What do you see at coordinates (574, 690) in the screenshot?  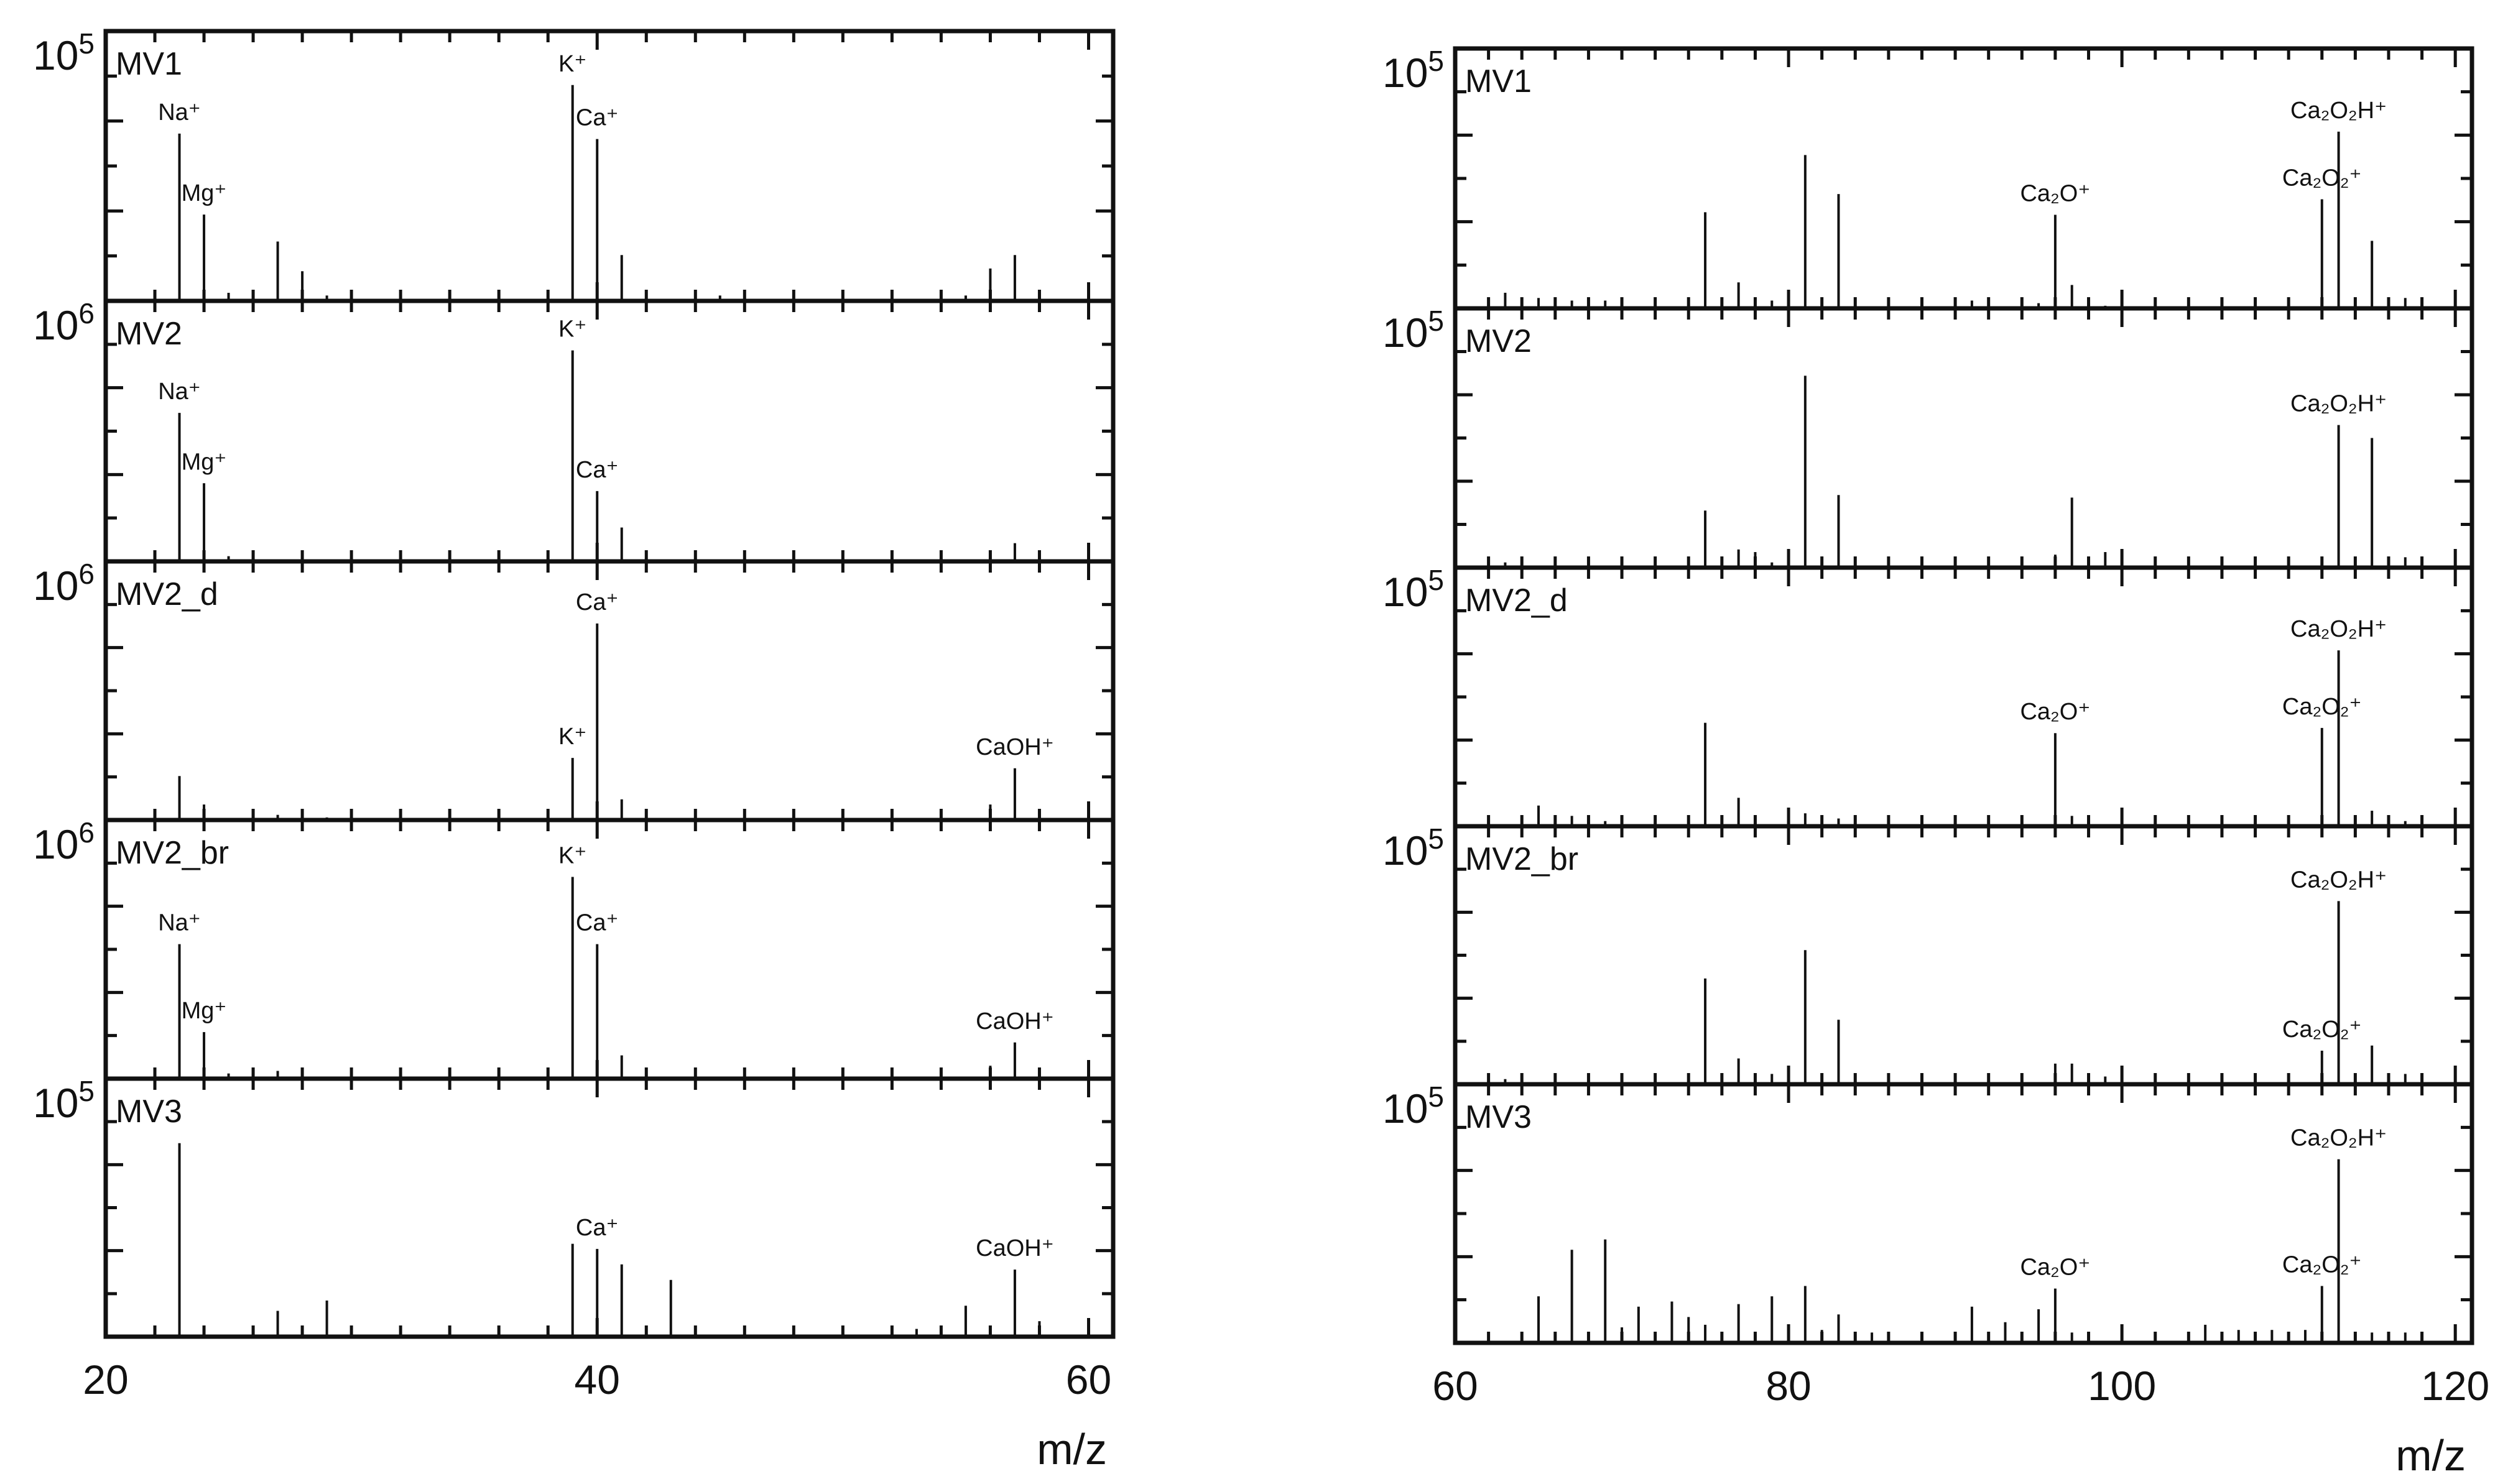 I see `spectrum-panel-mv2-d: MV2_d 106 K⁺ Ca⁺ CaOH⁺` at bounding box center [574, 690].